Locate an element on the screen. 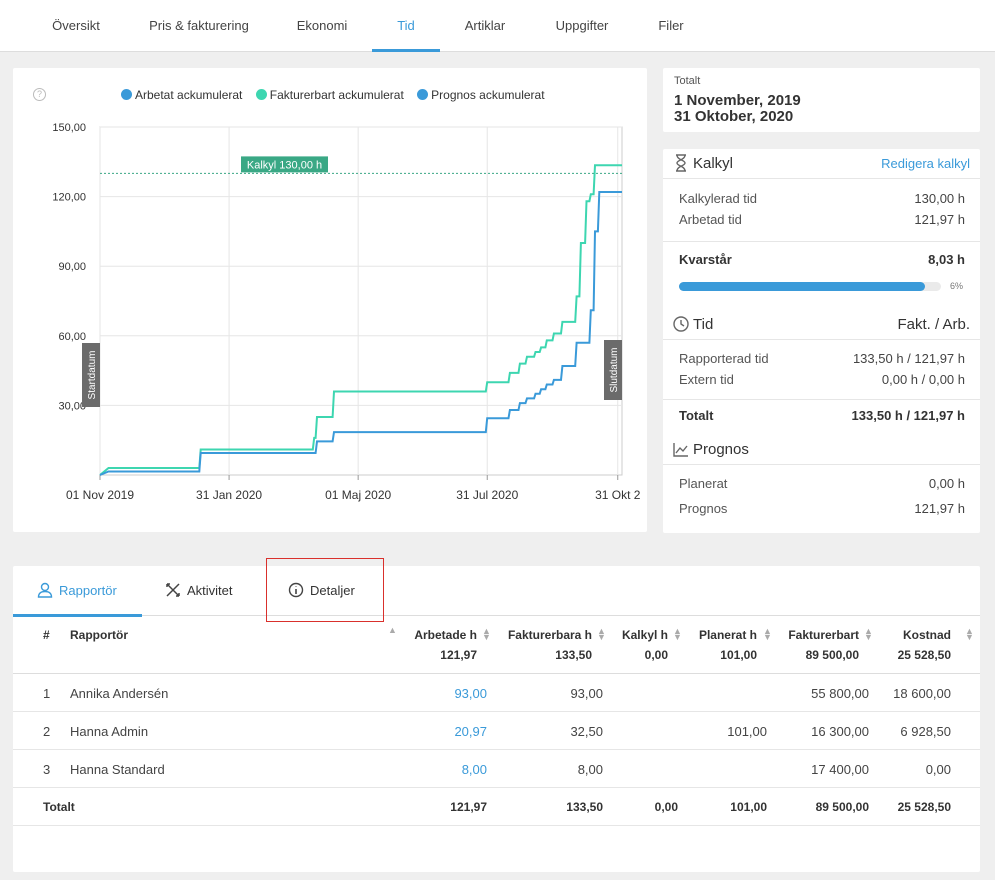  tools-icon is located at coordinates (173, 590).